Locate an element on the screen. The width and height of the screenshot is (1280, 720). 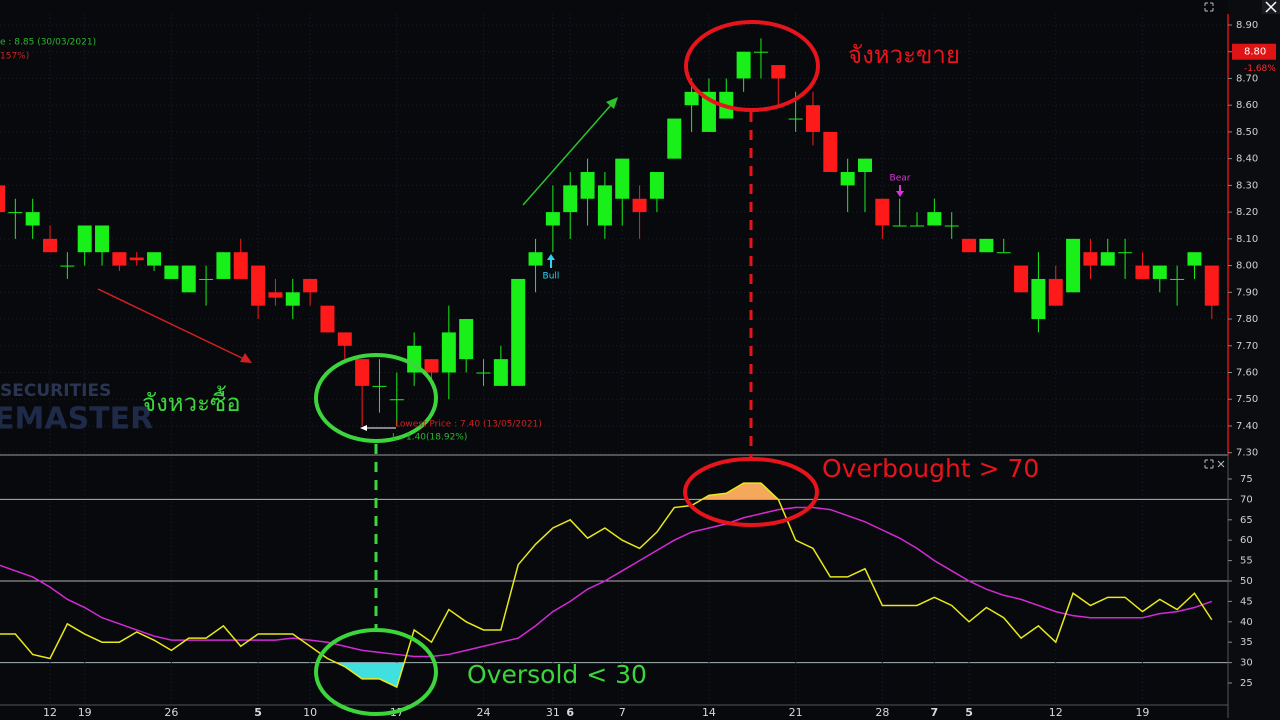
y-tick-label: 8.50 is located at coordinates (1247, 132).